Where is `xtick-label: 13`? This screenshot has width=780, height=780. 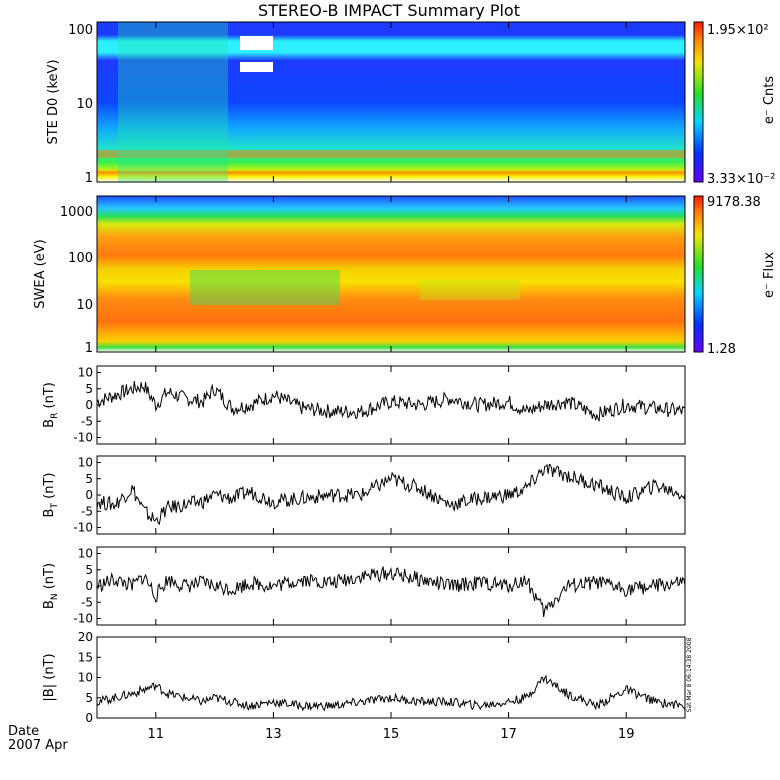
xtick-label: 13 is located at coordinates (273, 734).